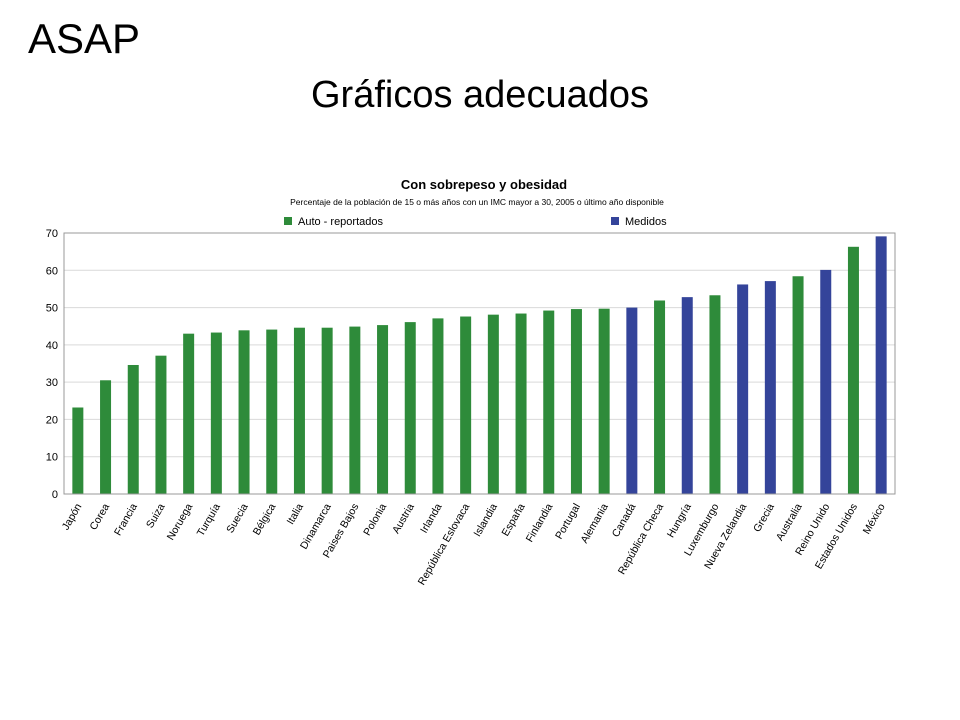  I want to click on x-tick-label: Finlandia, so click(540, 522).